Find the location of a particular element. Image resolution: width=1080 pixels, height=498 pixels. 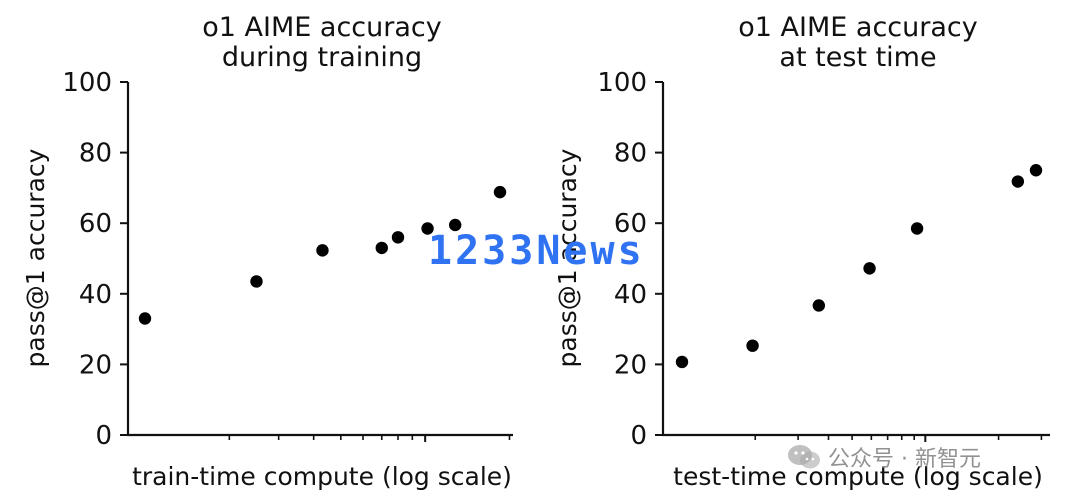

chart-left-x-ticks is located at coordinates (369, 438).